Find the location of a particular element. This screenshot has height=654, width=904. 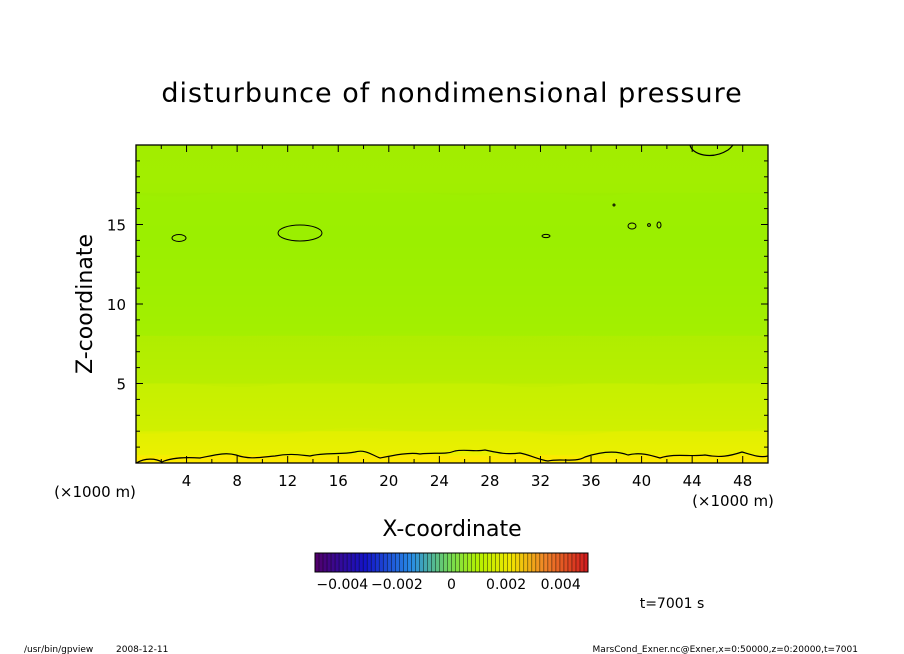

colorbar-tick-label: 0.004 is located at coordinates (561, 585).